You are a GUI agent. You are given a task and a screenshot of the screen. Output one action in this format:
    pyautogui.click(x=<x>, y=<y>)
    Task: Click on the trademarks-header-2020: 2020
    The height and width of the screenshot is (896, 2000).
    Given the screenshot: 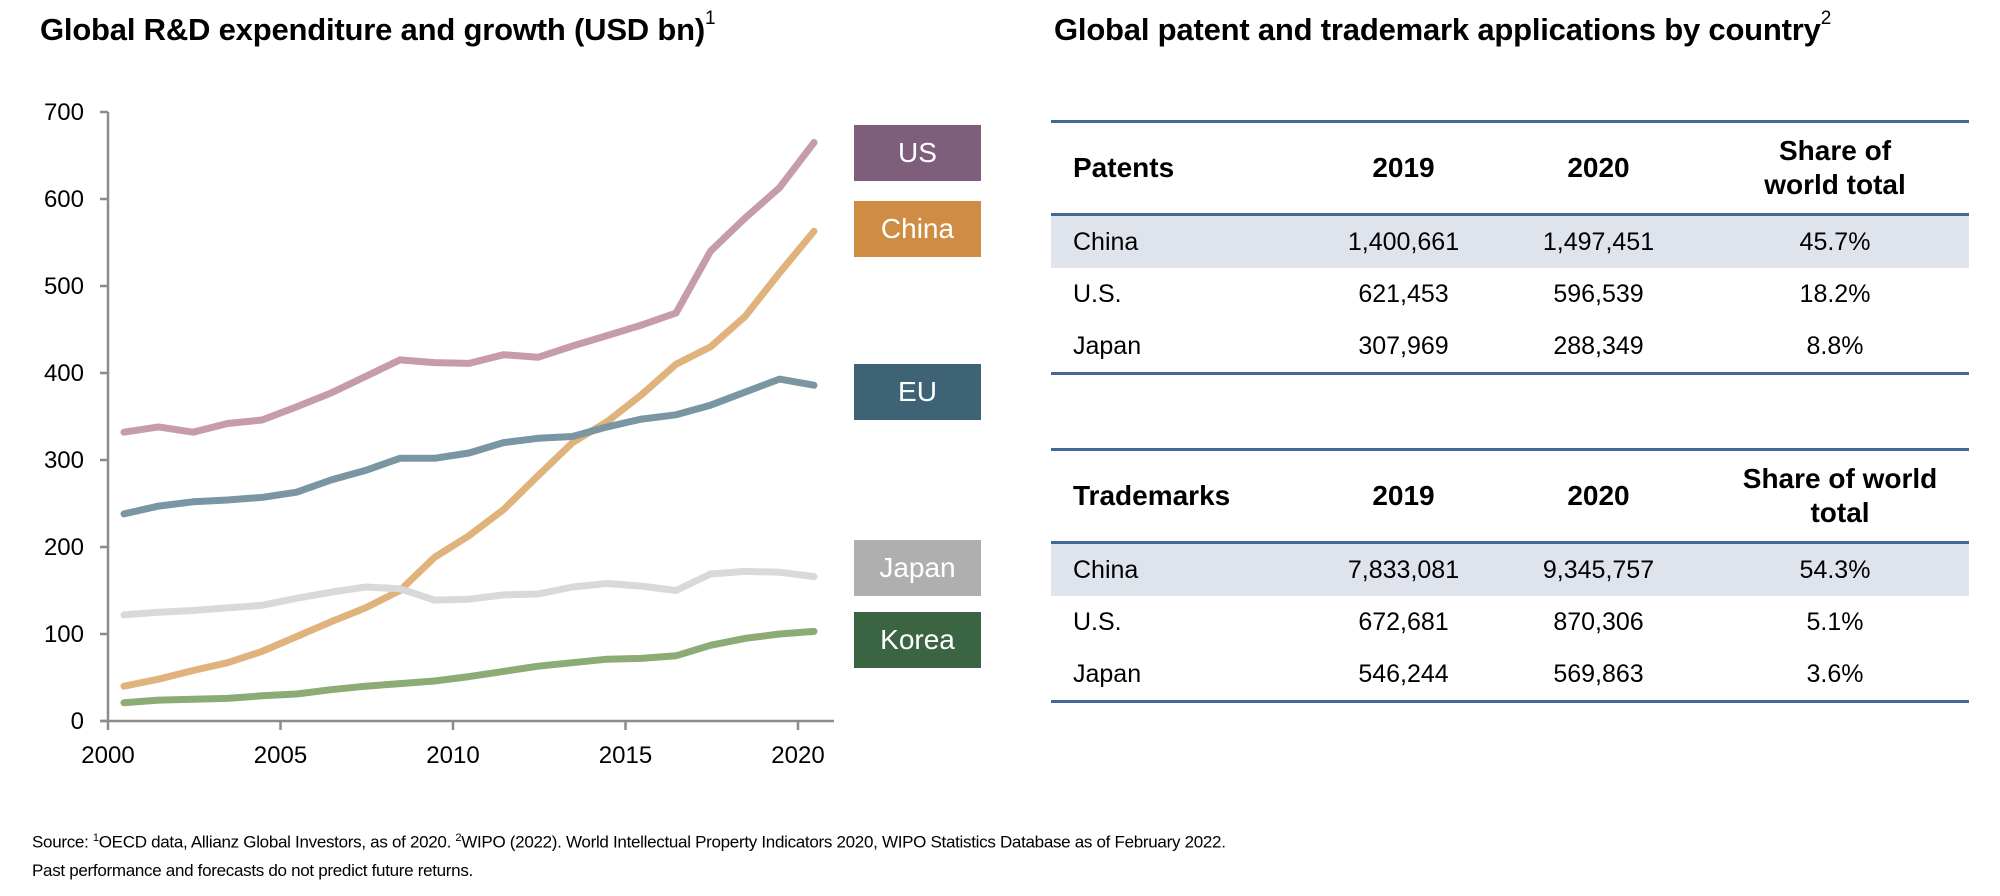 What is the action you would take?
    pyautogui.click(x=1598, y=495)
    